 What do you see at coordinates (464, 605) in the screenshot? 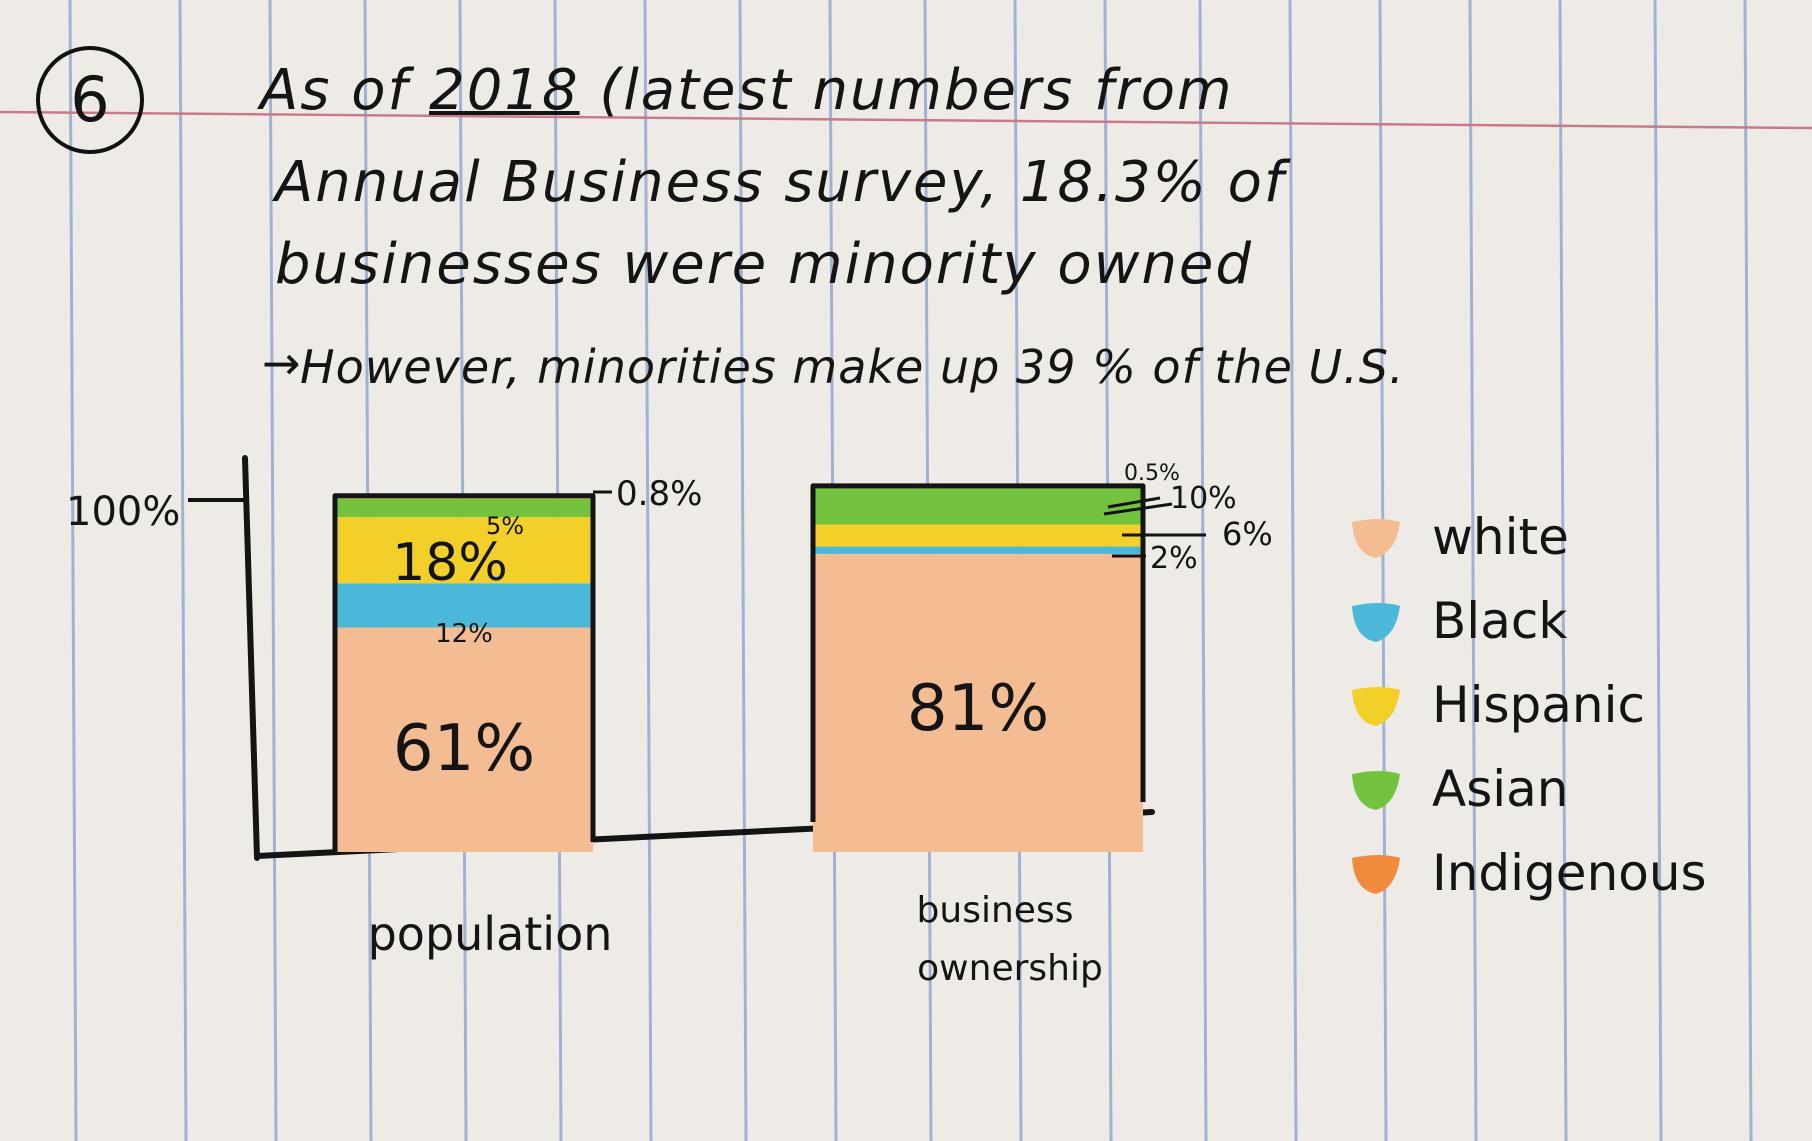
I see `bar-segment-black-population` at bounding box center [464, 605].